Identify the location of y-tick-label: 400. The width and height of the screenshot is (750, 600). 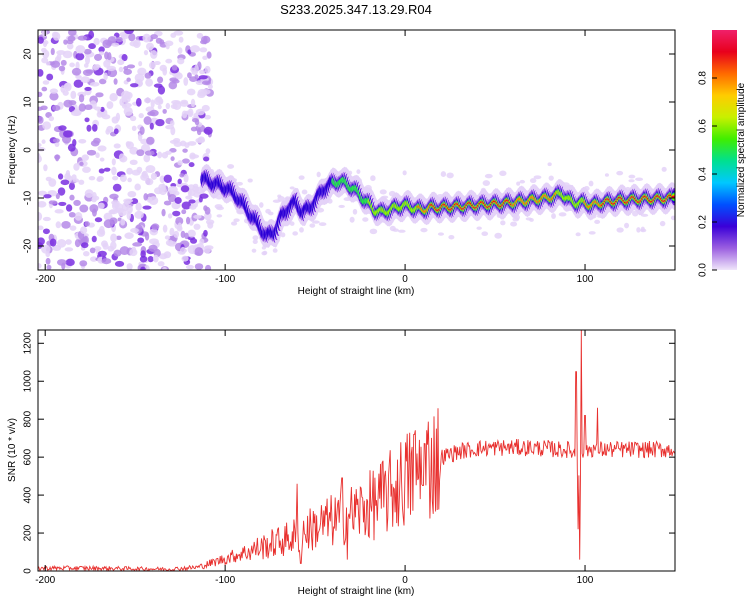
(28, 494).